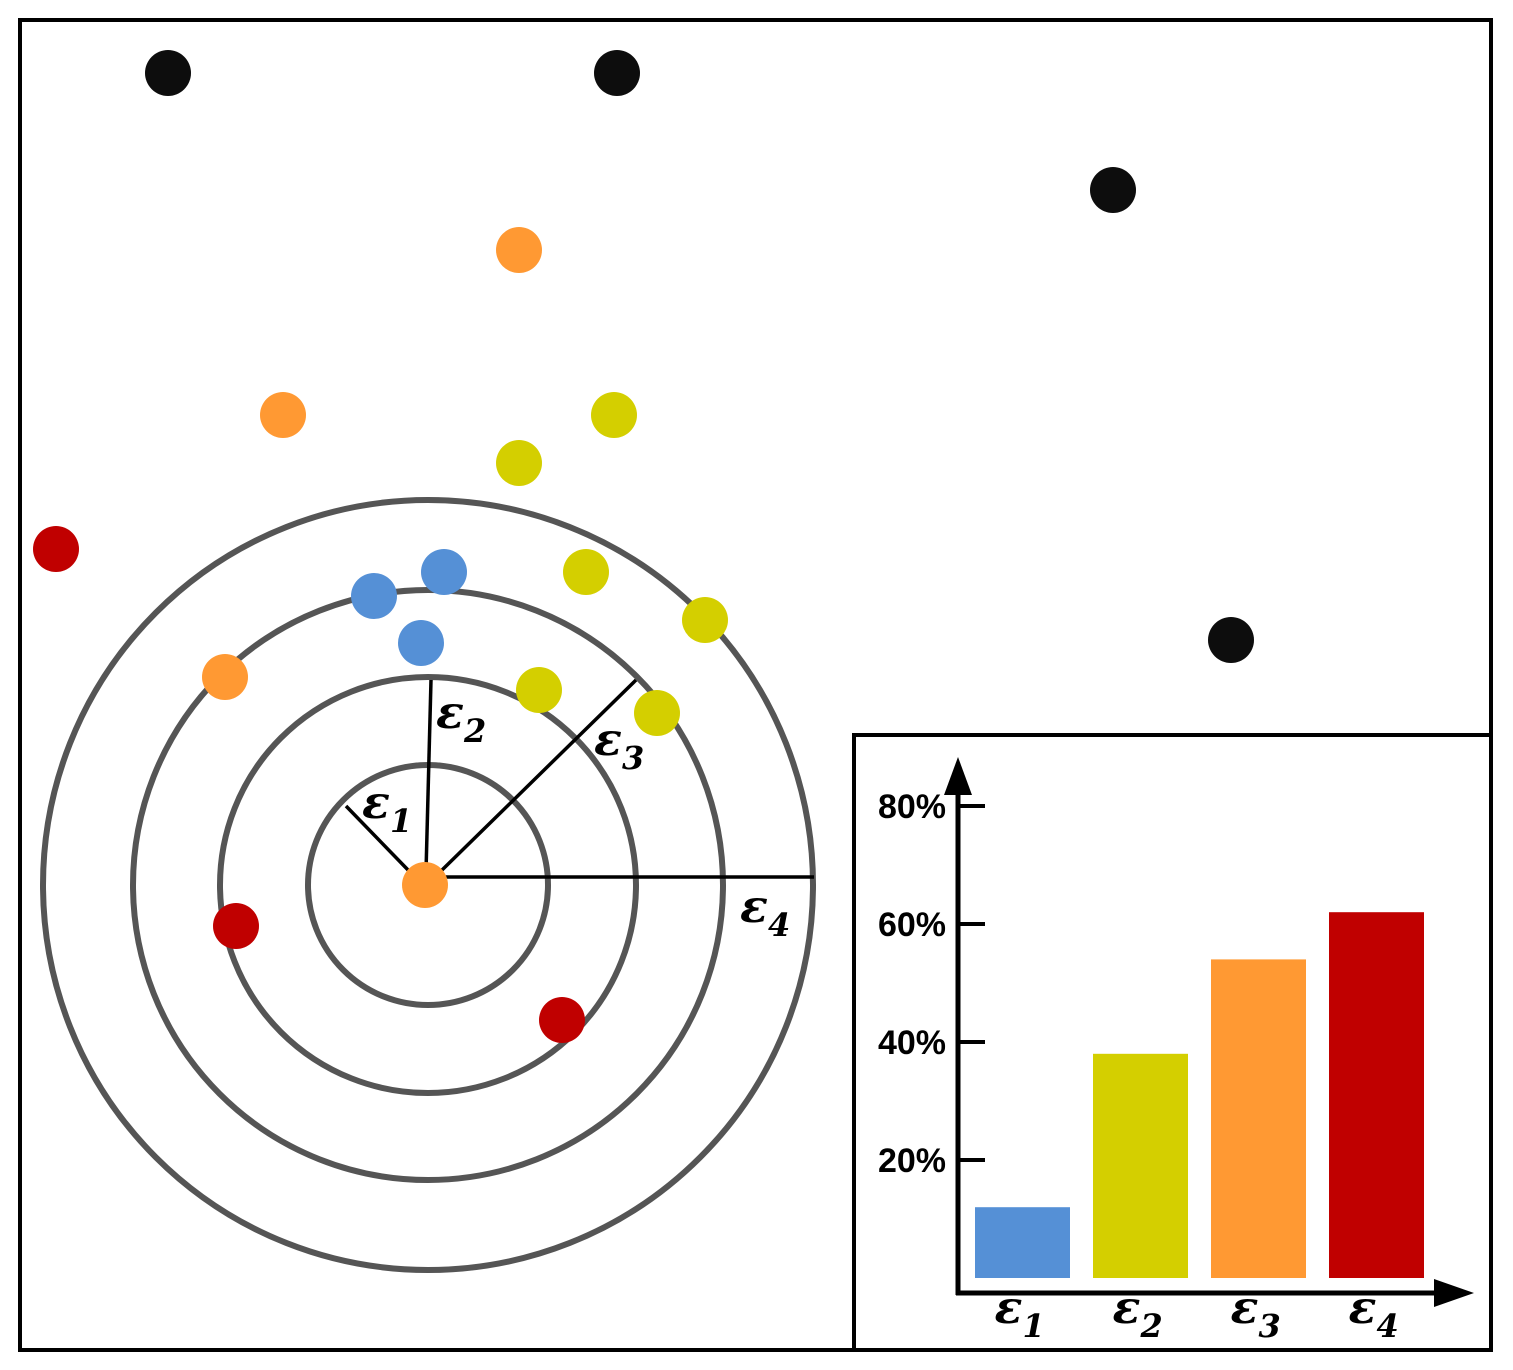  Describe the element at coordinates (619, 744) in the screenshot. I see `radius-label-epsilon-3: ε3` at that location.